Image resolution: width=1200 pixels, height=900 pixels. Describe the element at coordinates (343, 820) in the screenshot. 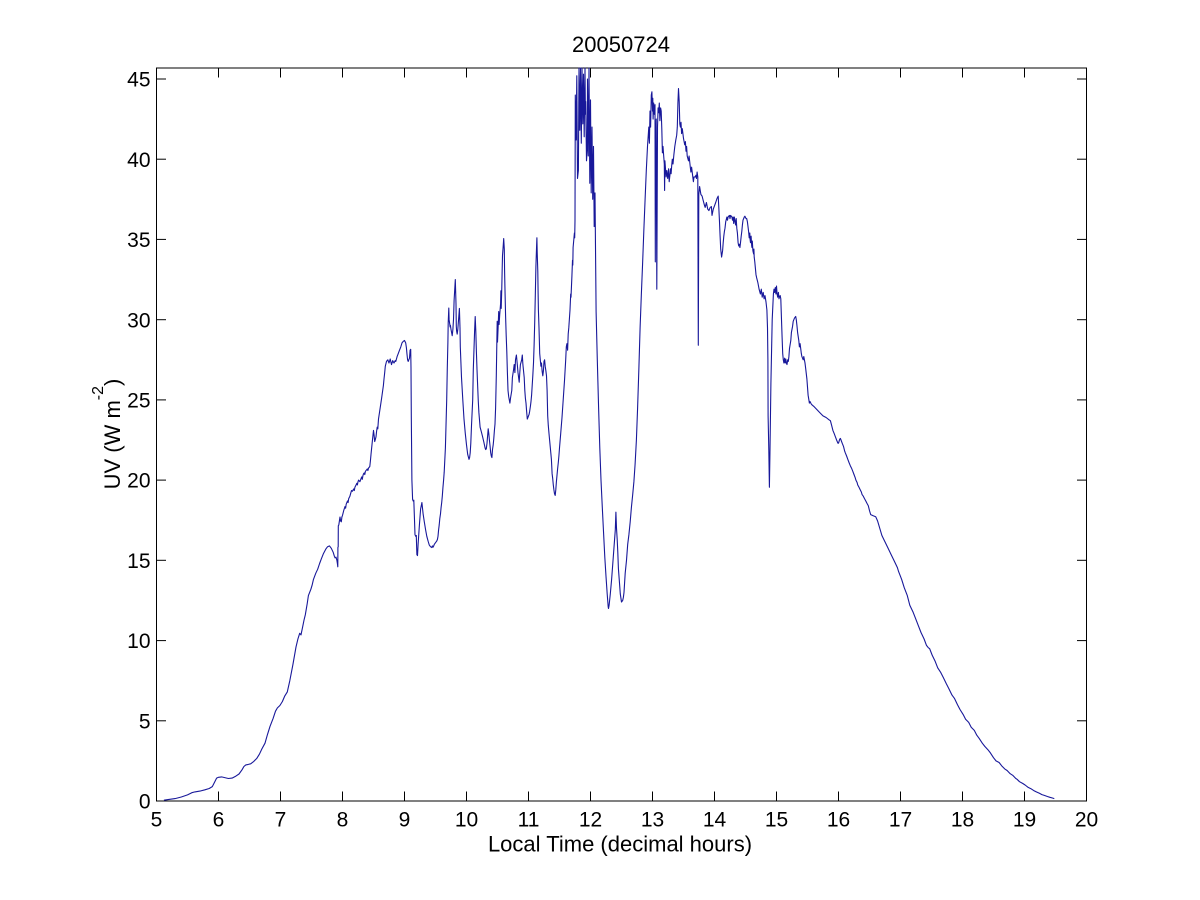

I see `svg-text: 8` at that location.